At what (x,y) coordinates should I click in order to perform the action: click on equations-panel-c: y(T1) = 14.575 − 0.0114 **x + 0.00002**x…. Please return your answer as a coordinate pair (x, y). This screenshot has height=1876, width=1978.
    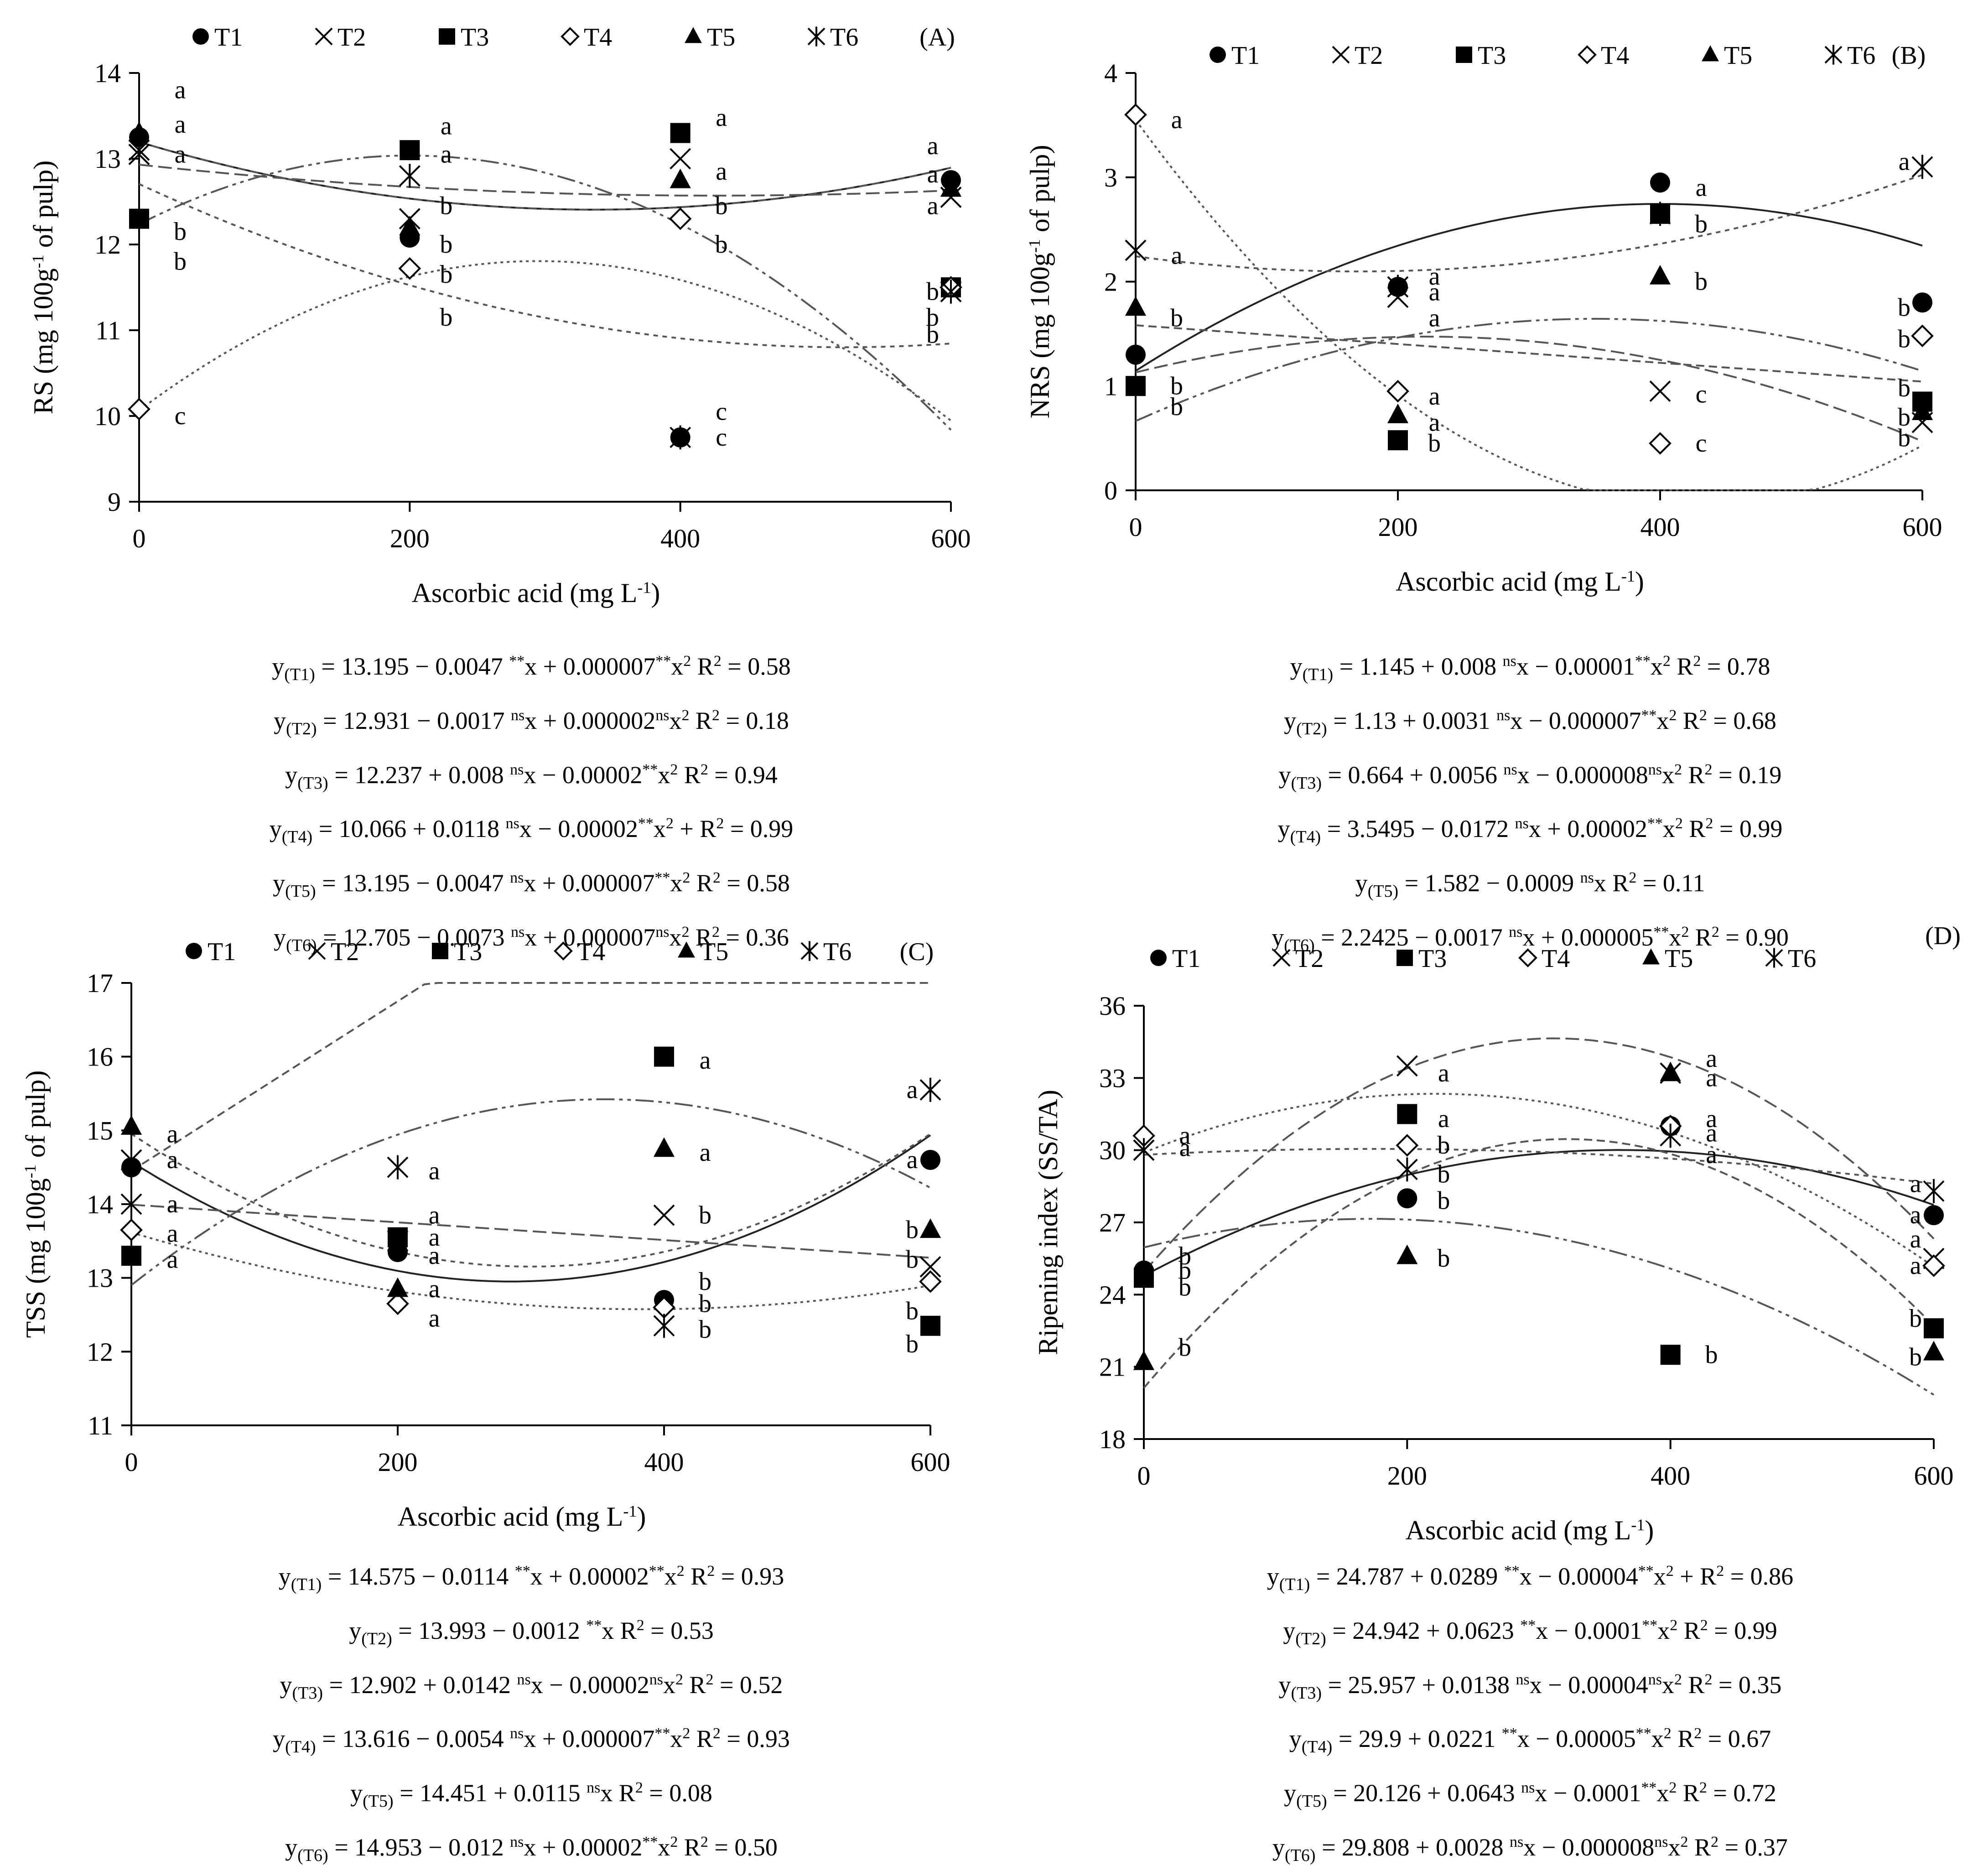
    Looking at the image, I should click on (531, 1713).